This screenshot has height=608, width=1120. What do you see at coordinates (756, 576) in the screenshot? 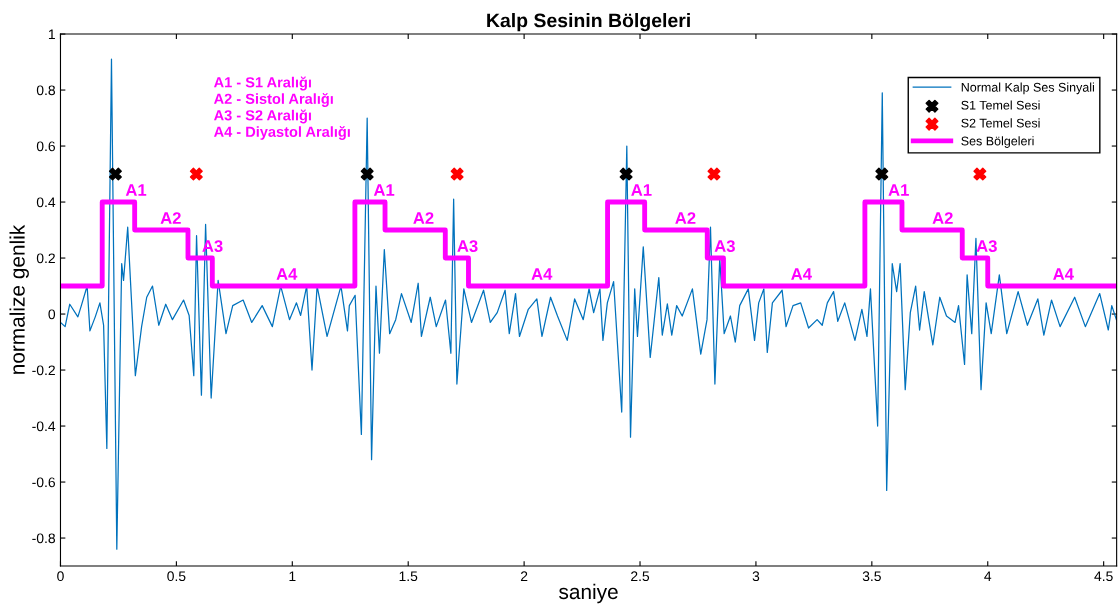
I see `x-tick-label: 3` at bounding box center [756, 576].